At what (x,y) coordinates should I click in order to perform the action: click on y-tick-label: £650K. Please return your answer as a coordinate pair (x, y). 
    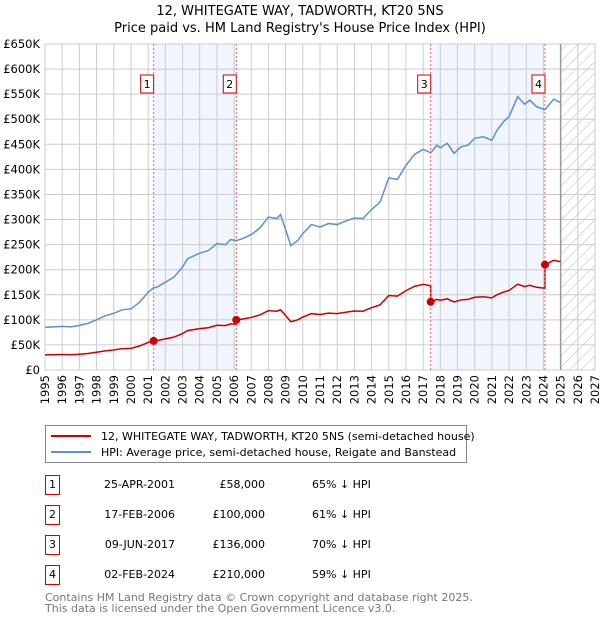
    Looking at the image, I should click on (21, 44).